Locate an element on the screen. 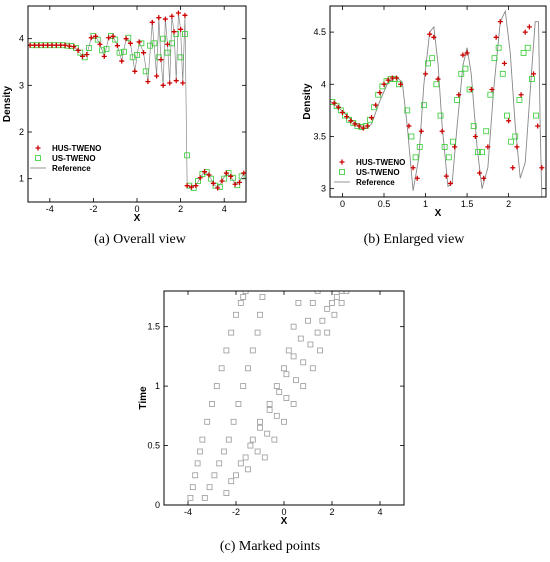  legend-label: Reference is located at coordinates (375, 182).